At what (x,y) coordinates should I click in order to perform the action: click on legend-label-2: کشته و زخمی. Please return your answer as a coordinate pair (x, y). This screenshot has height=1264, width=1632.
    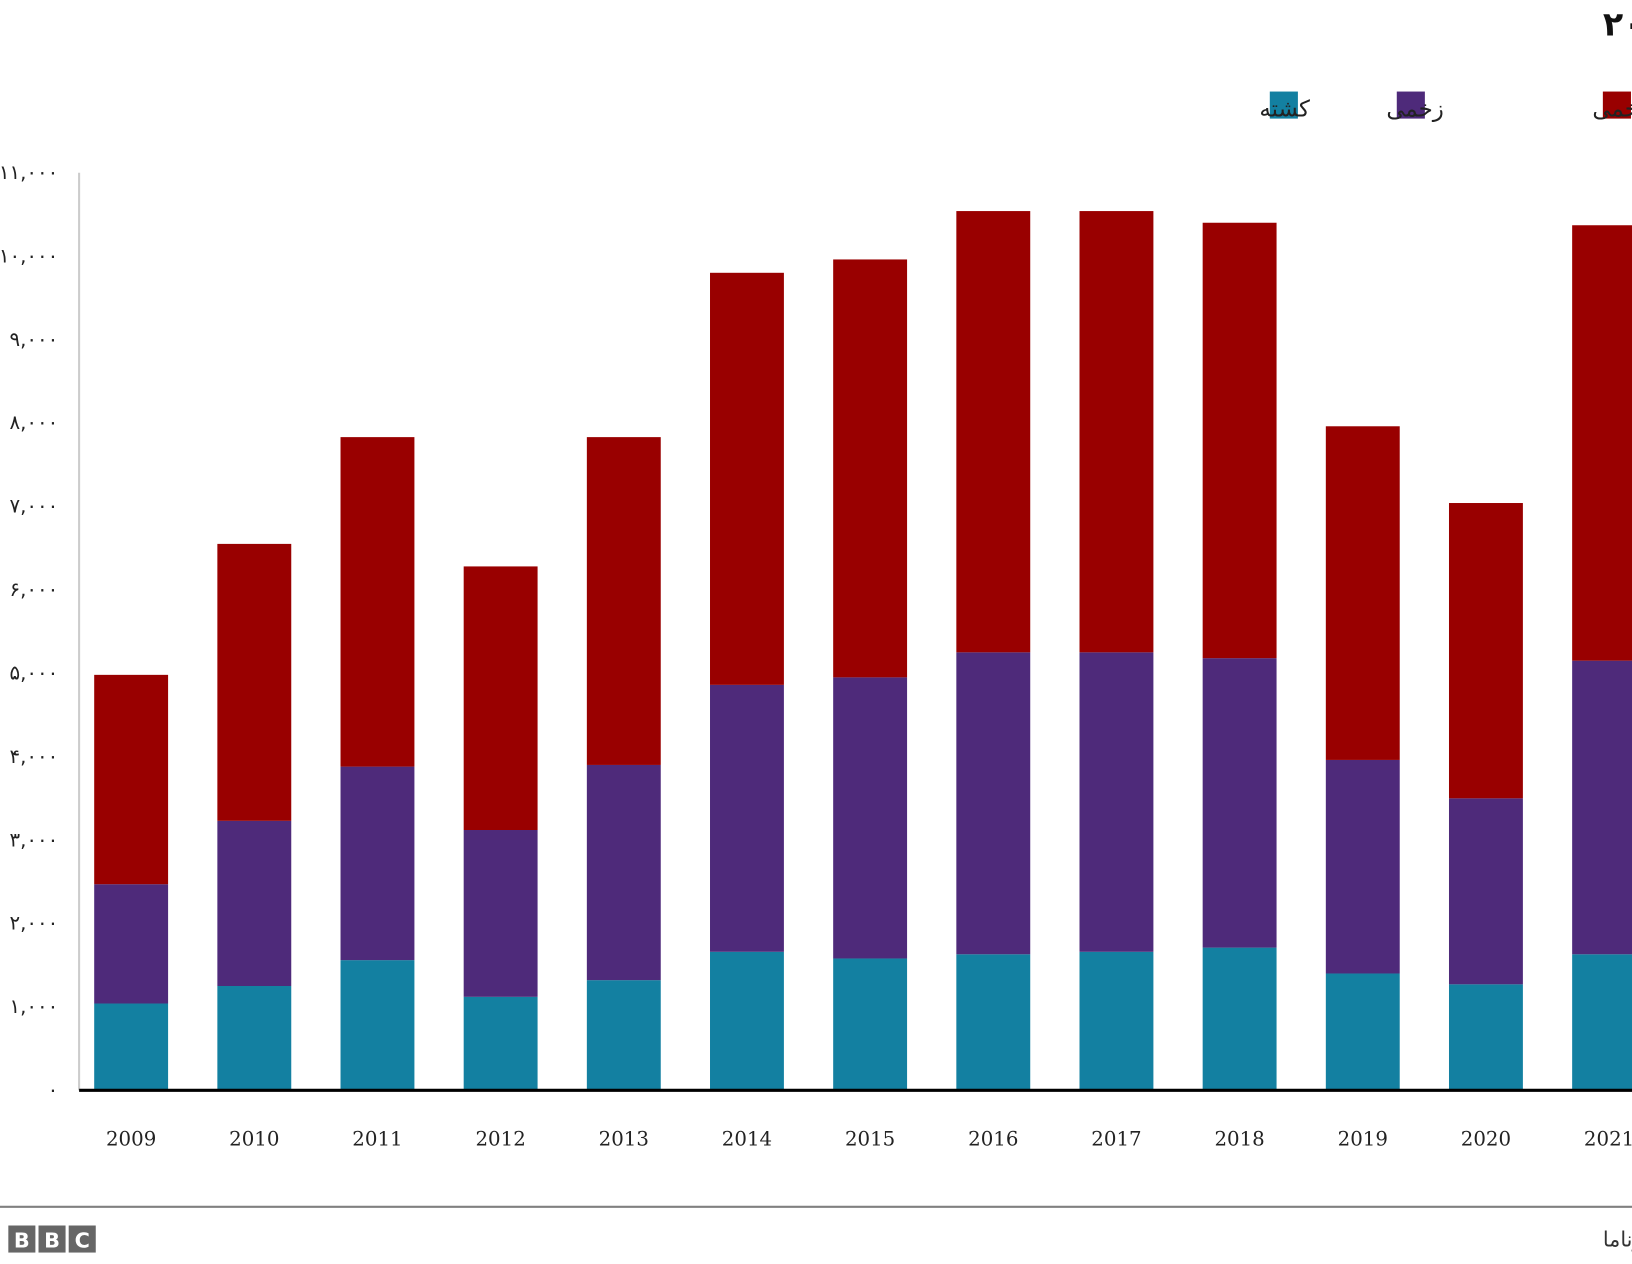
    Looking at the image, I should click on (1612, 110).